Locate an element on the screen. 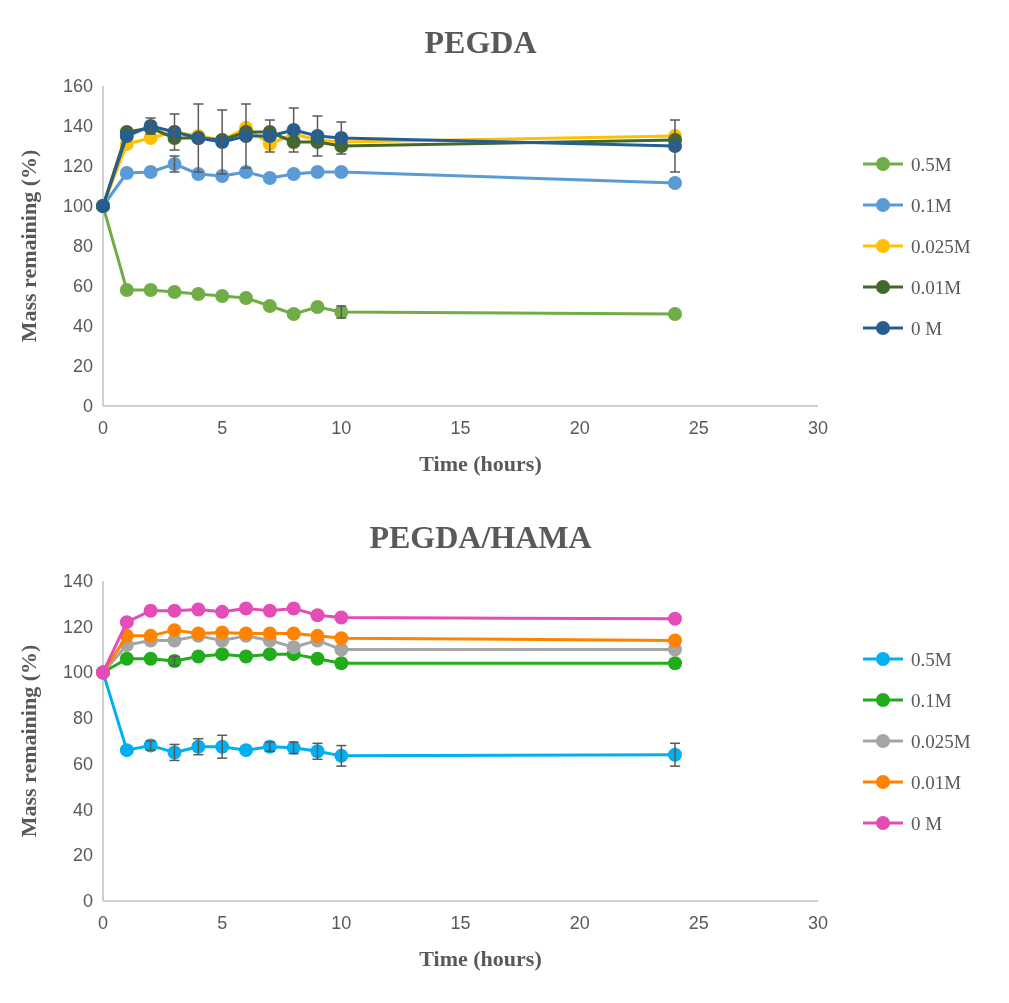 Image resolution: width=1009 pixels, height=1003 pixels. chart-title: PEGDA/HAMA is located at coordinates (480, 537).